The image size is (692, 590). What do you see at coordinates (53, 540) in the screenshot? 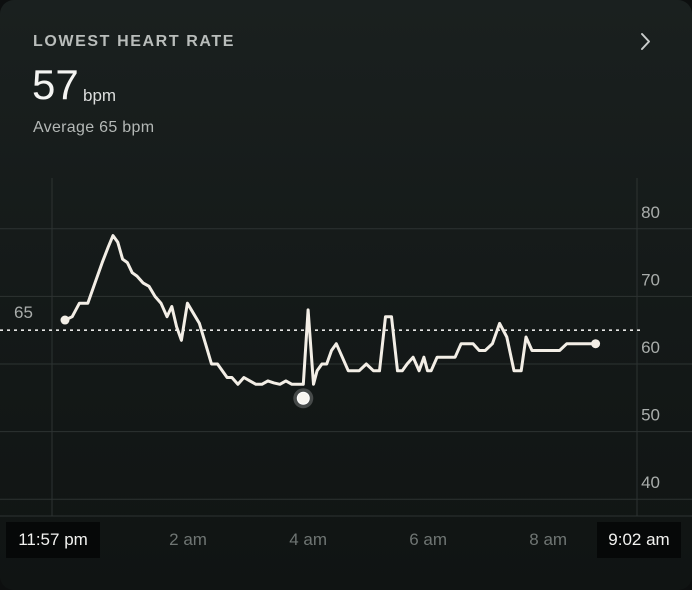
I see `x-axis-start-label: 11:57 pm` at bounding box center [53, 540].